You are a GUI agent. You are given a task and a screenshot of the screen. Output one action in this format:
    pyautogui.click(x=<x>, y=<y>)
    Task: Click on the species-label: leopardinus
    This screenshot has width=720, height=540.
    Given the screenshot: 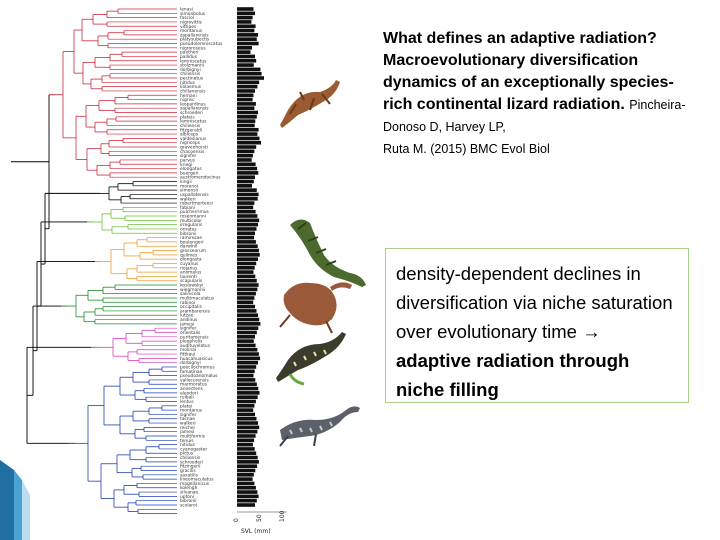 What is the action you would take?
    pyautogui.click(x=193, y=104)
    